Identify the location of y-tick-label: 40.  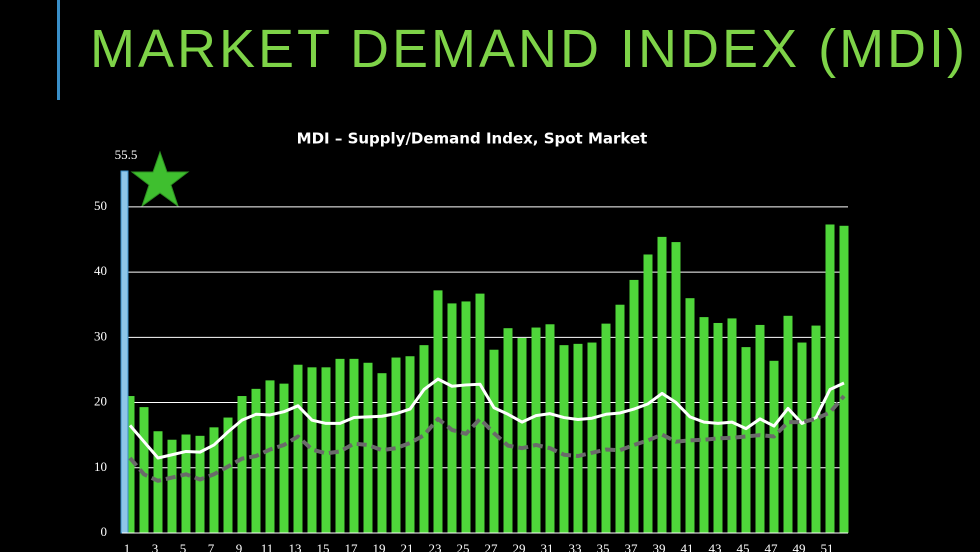
(100, 270).